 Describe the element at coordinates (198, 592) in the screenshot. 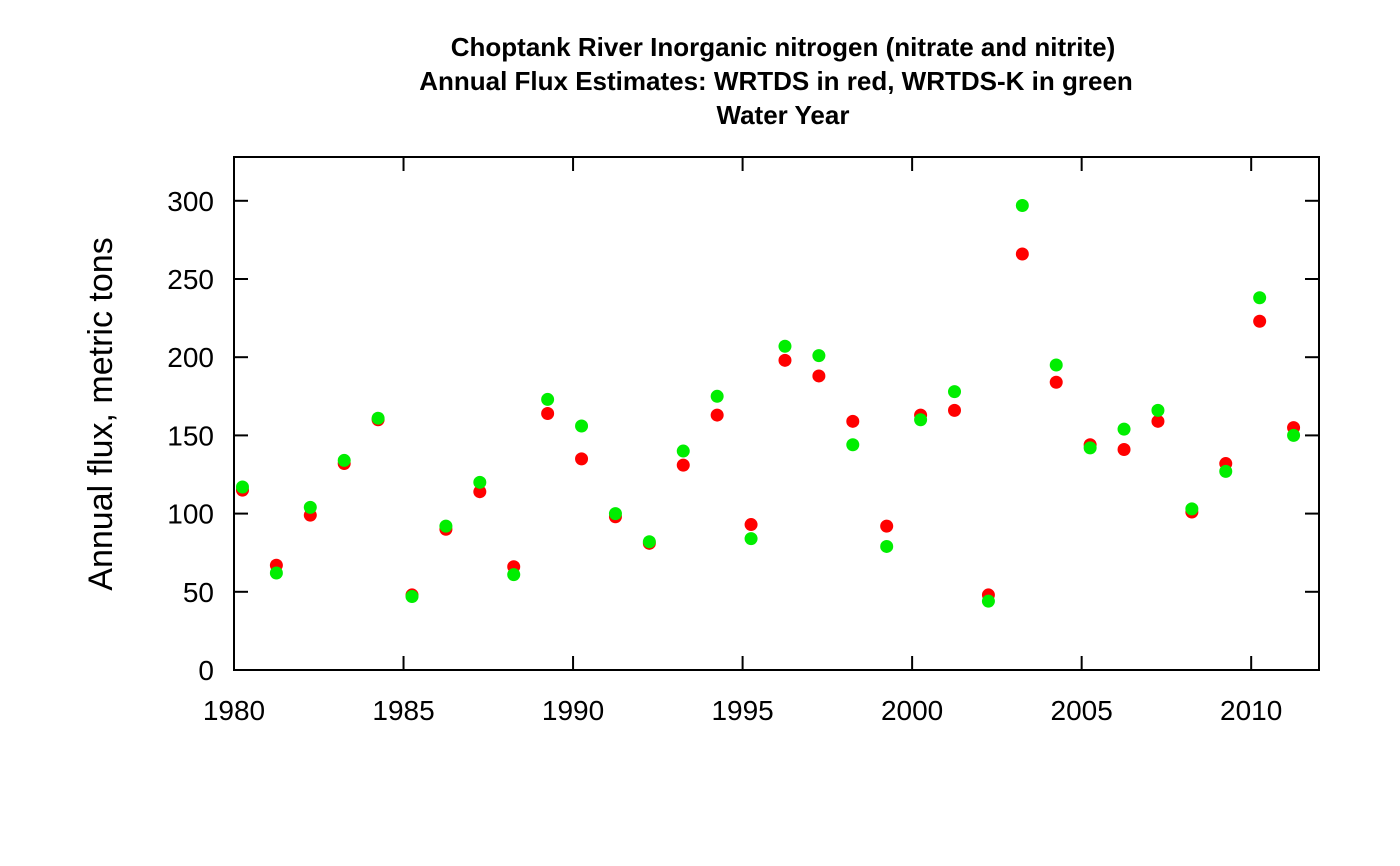

I see `y-tick-label: 50` at that location.